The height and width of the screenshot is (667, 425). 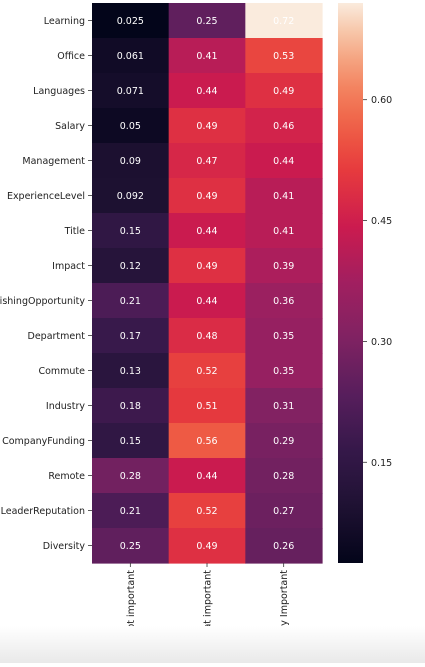 I want to click on cell-value-label: 0.18, so click(x=130, y=406).